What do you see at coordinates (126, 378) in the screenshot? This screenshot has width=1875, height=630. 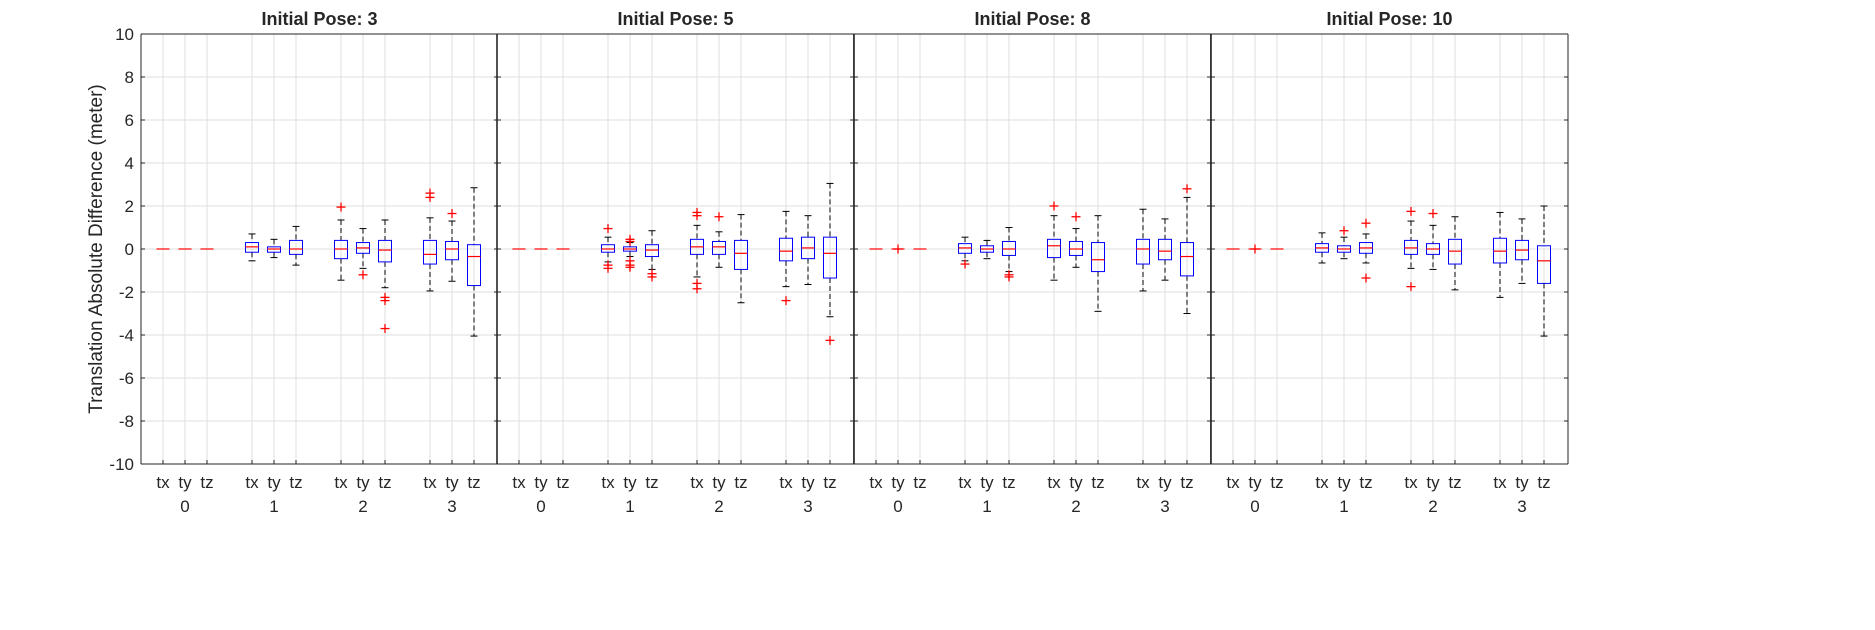 I see `y-tick-label: -6` at bounding box center [126, 378].